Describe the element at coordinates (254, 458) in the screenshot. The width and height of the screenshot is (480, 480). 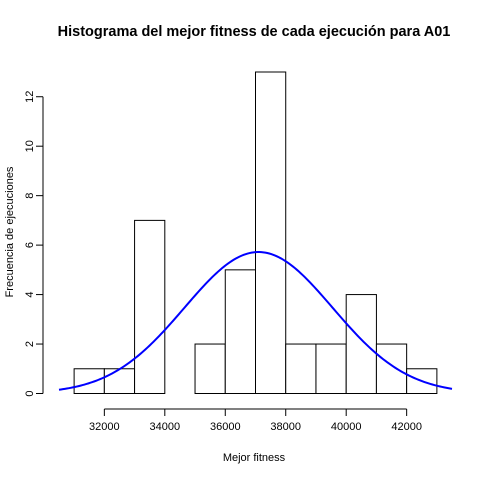
I see `x-axis-label: Mejor fitness` at that location.